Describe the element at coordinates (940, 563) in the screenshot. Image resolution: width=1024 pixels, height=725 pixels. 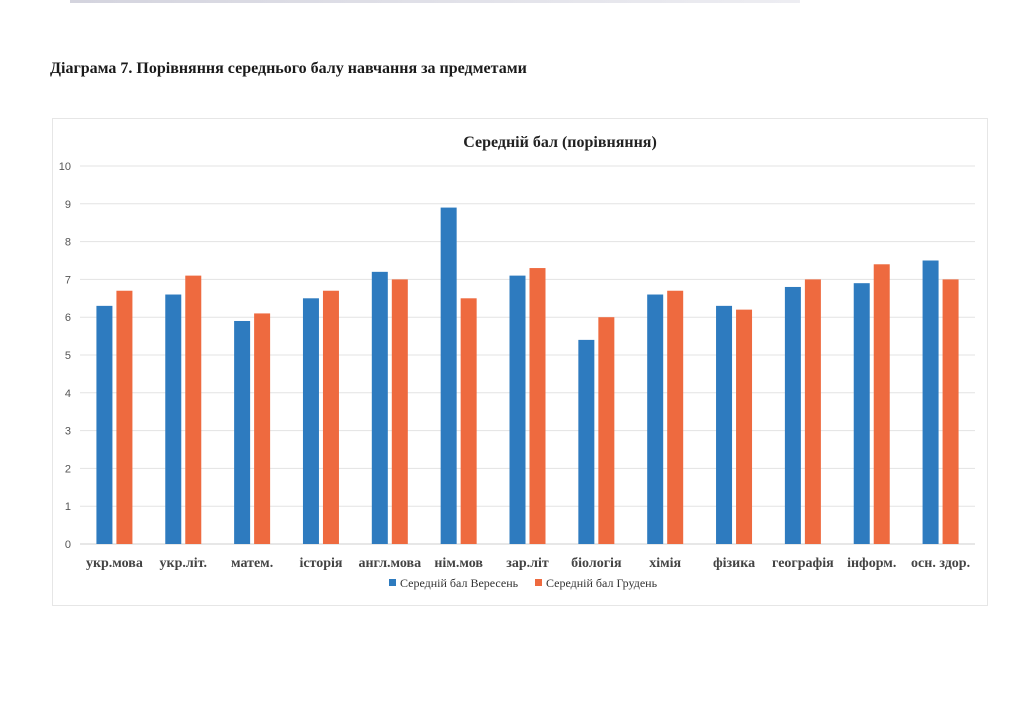
I see `x-tick-label: осн. здор.` at that location.